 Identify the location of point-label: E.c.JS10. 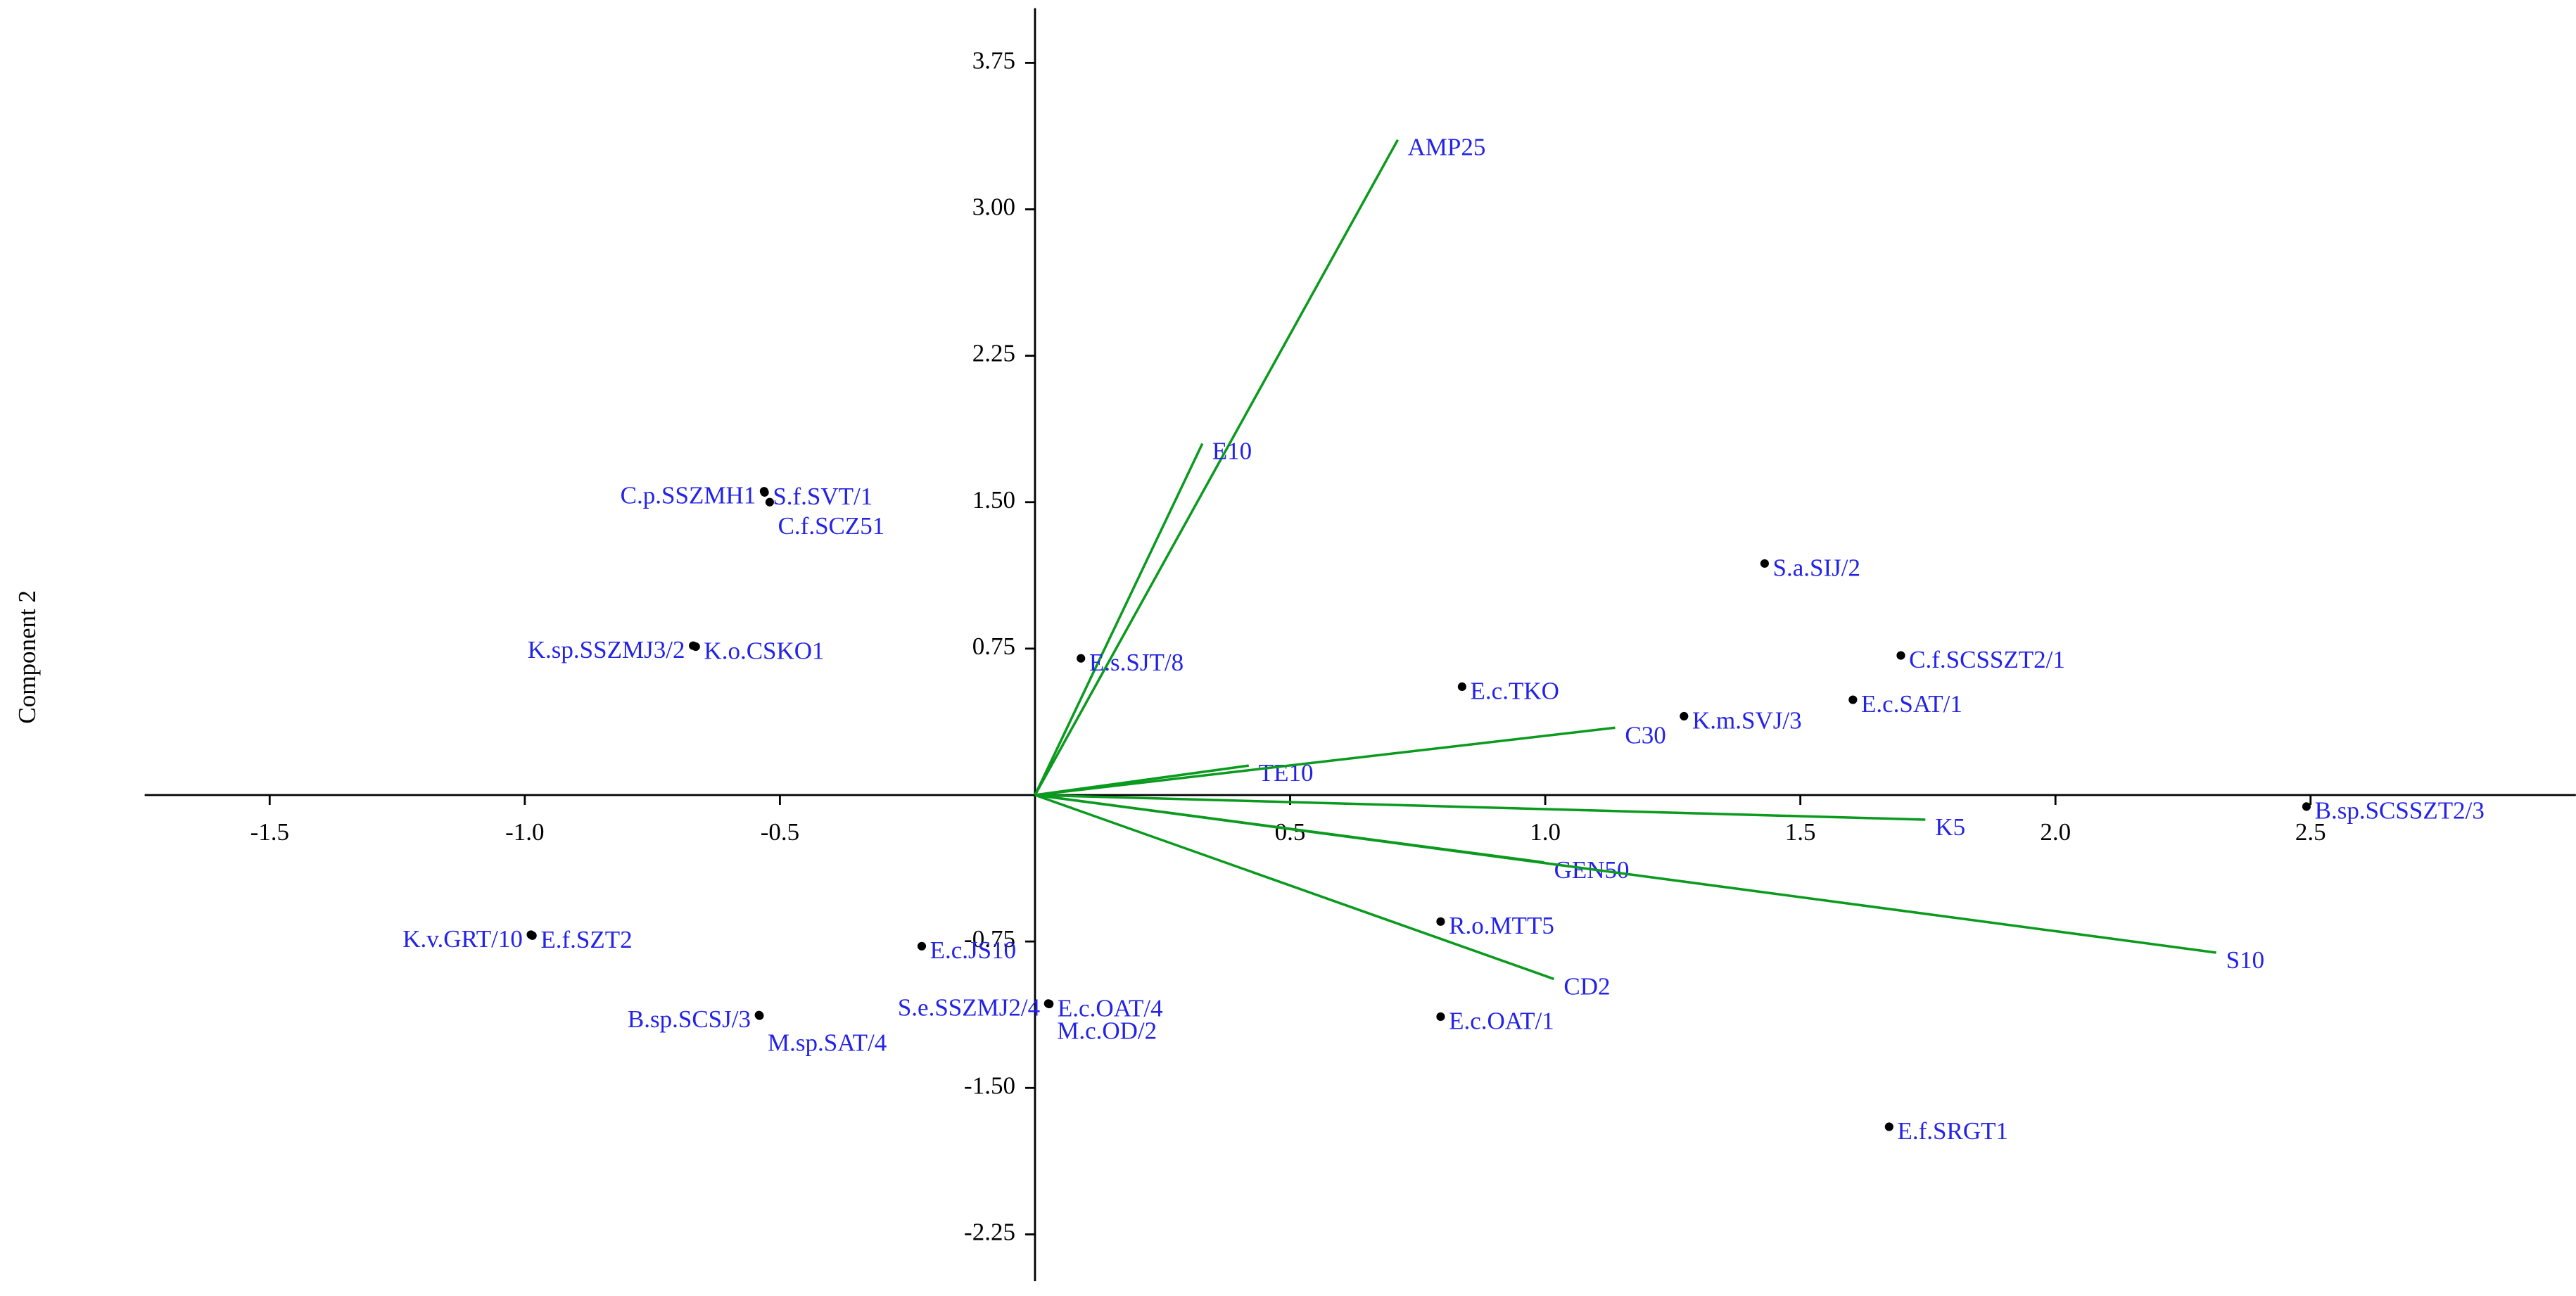
(973, 950).